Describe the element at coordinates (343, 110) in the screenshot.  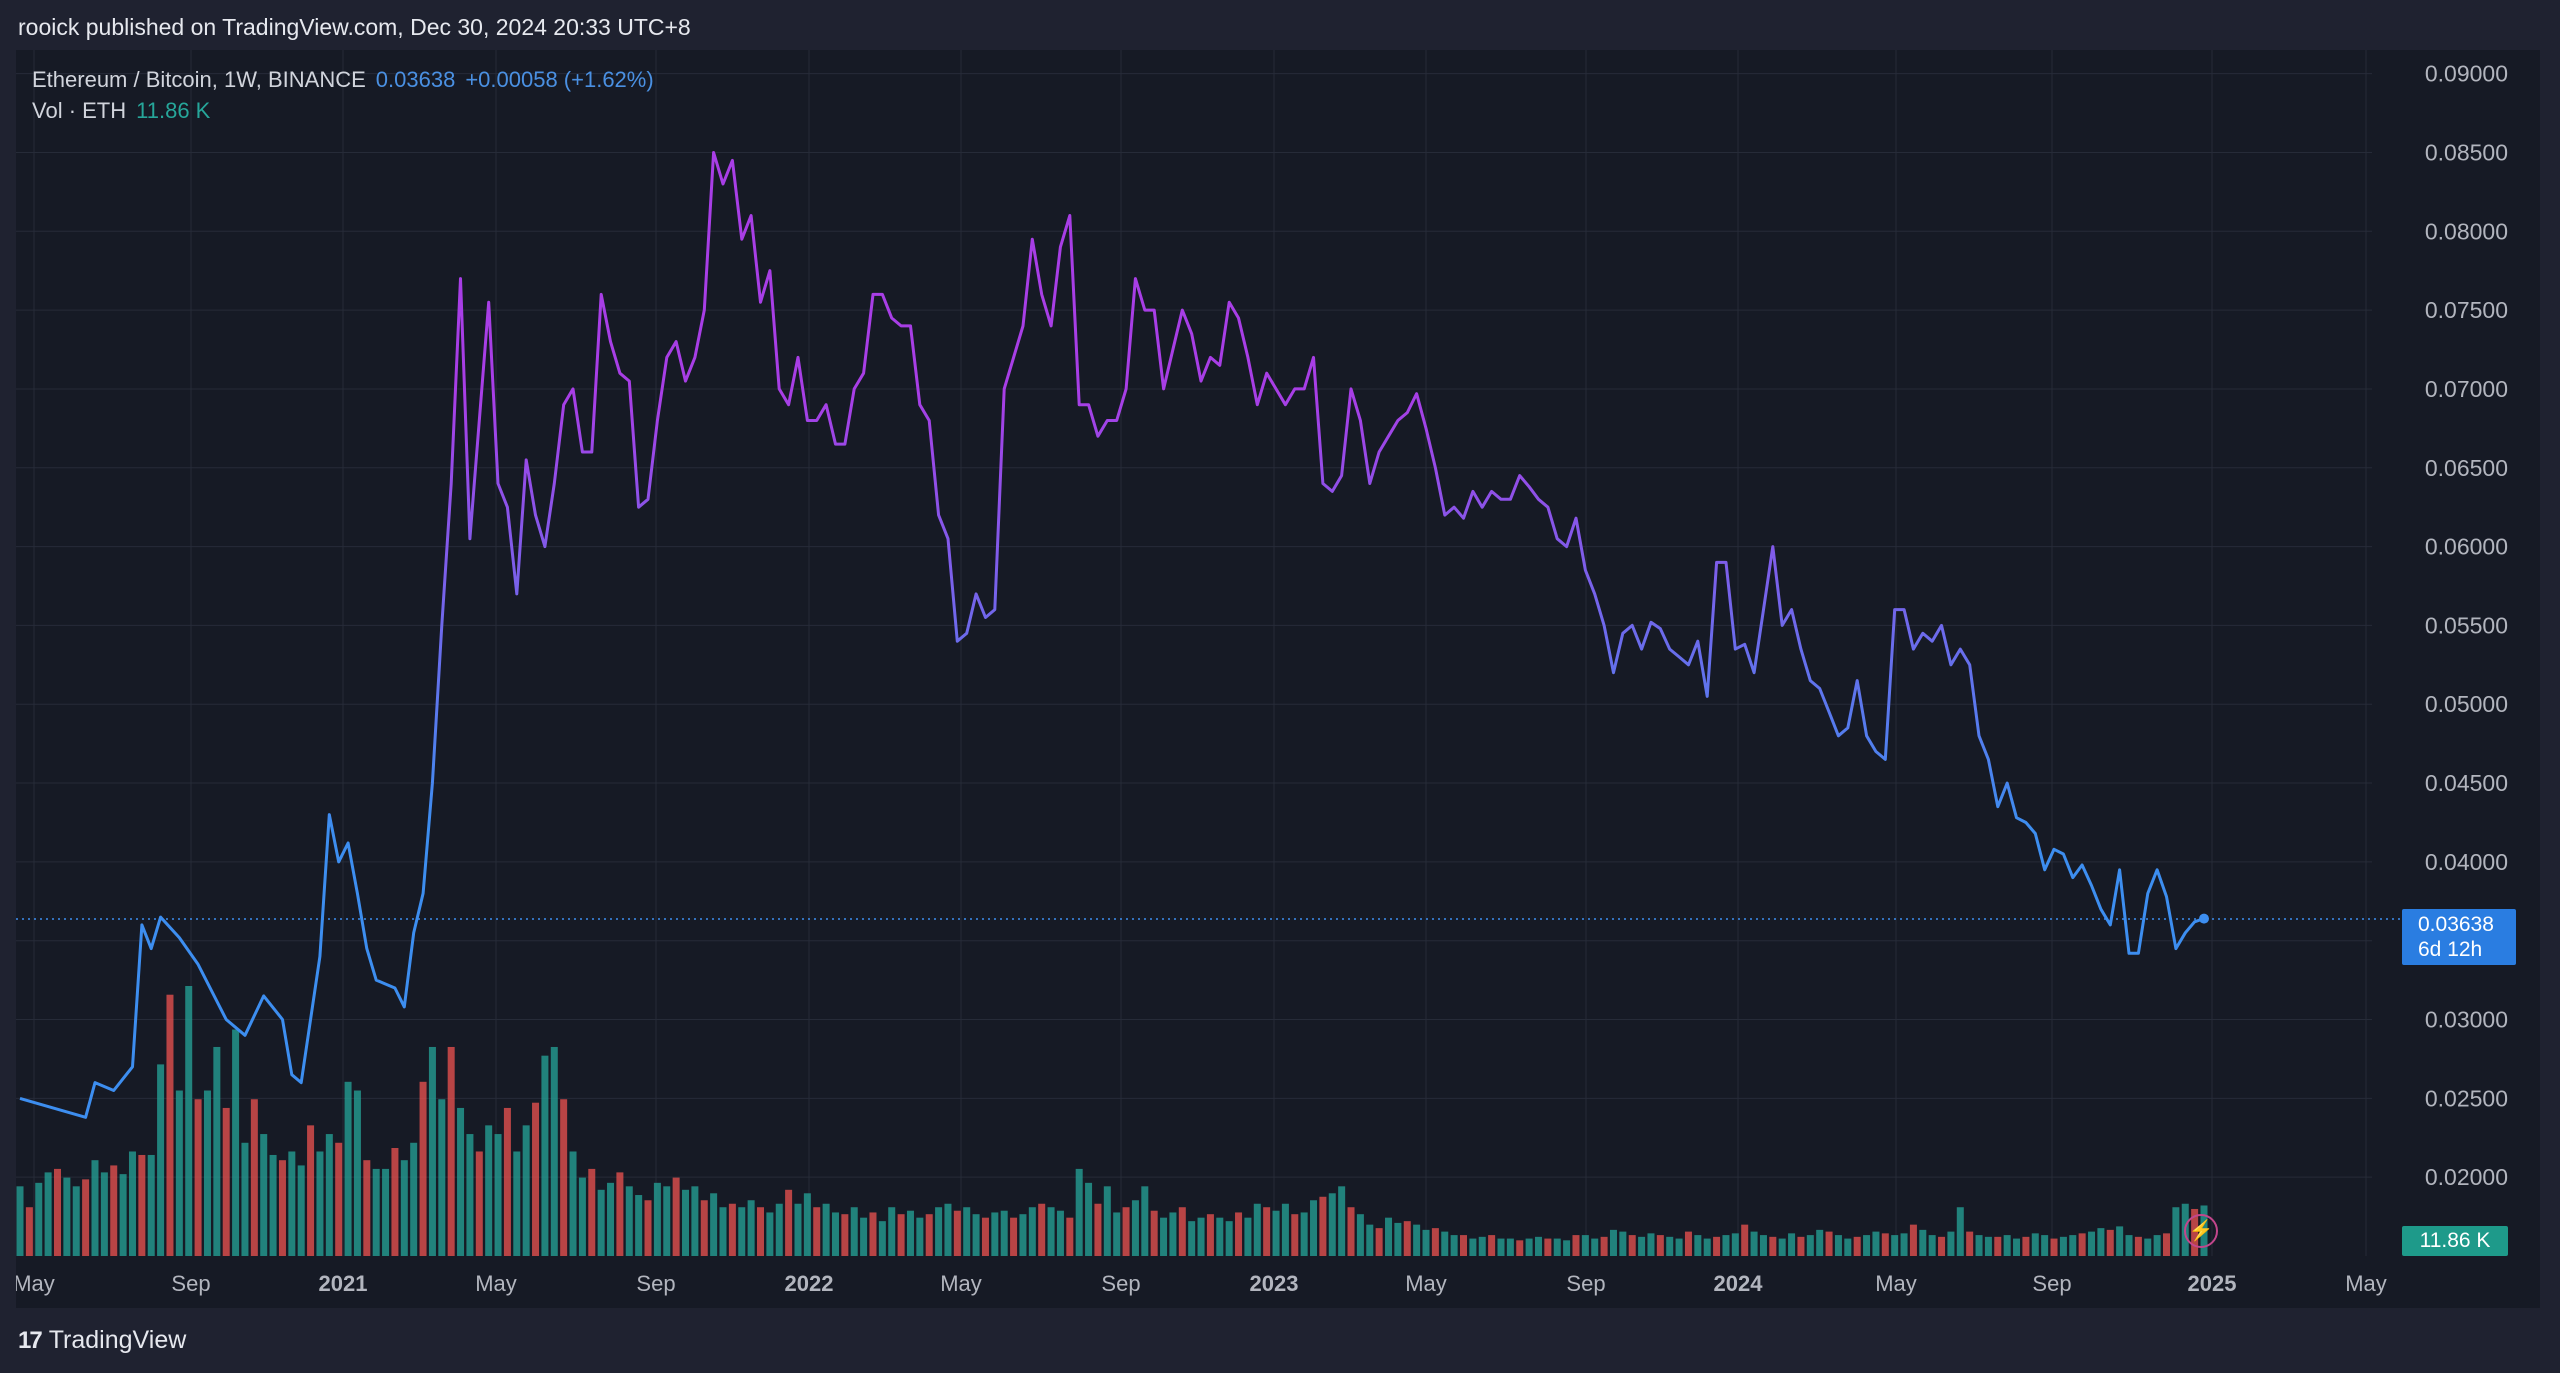
I see `legend-volume-row: Vol · ETH 11.86 K` at that location.